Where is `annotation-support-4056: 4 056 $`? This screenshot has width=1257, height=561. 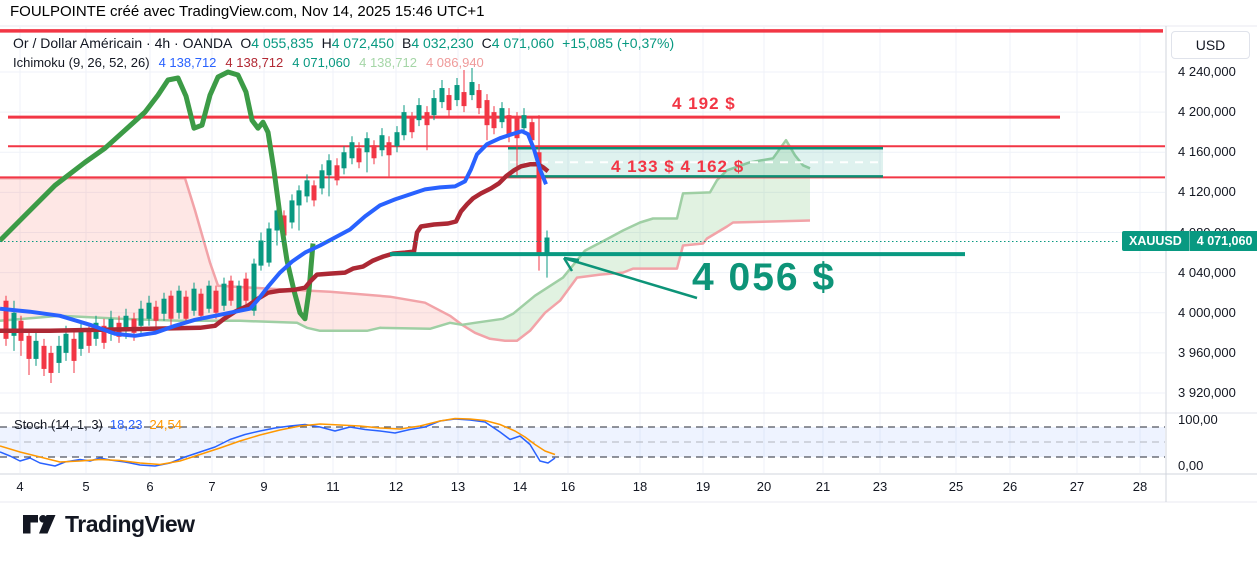
annotation-support-4056: 4 056 $ is located at coordinates (764, 277).